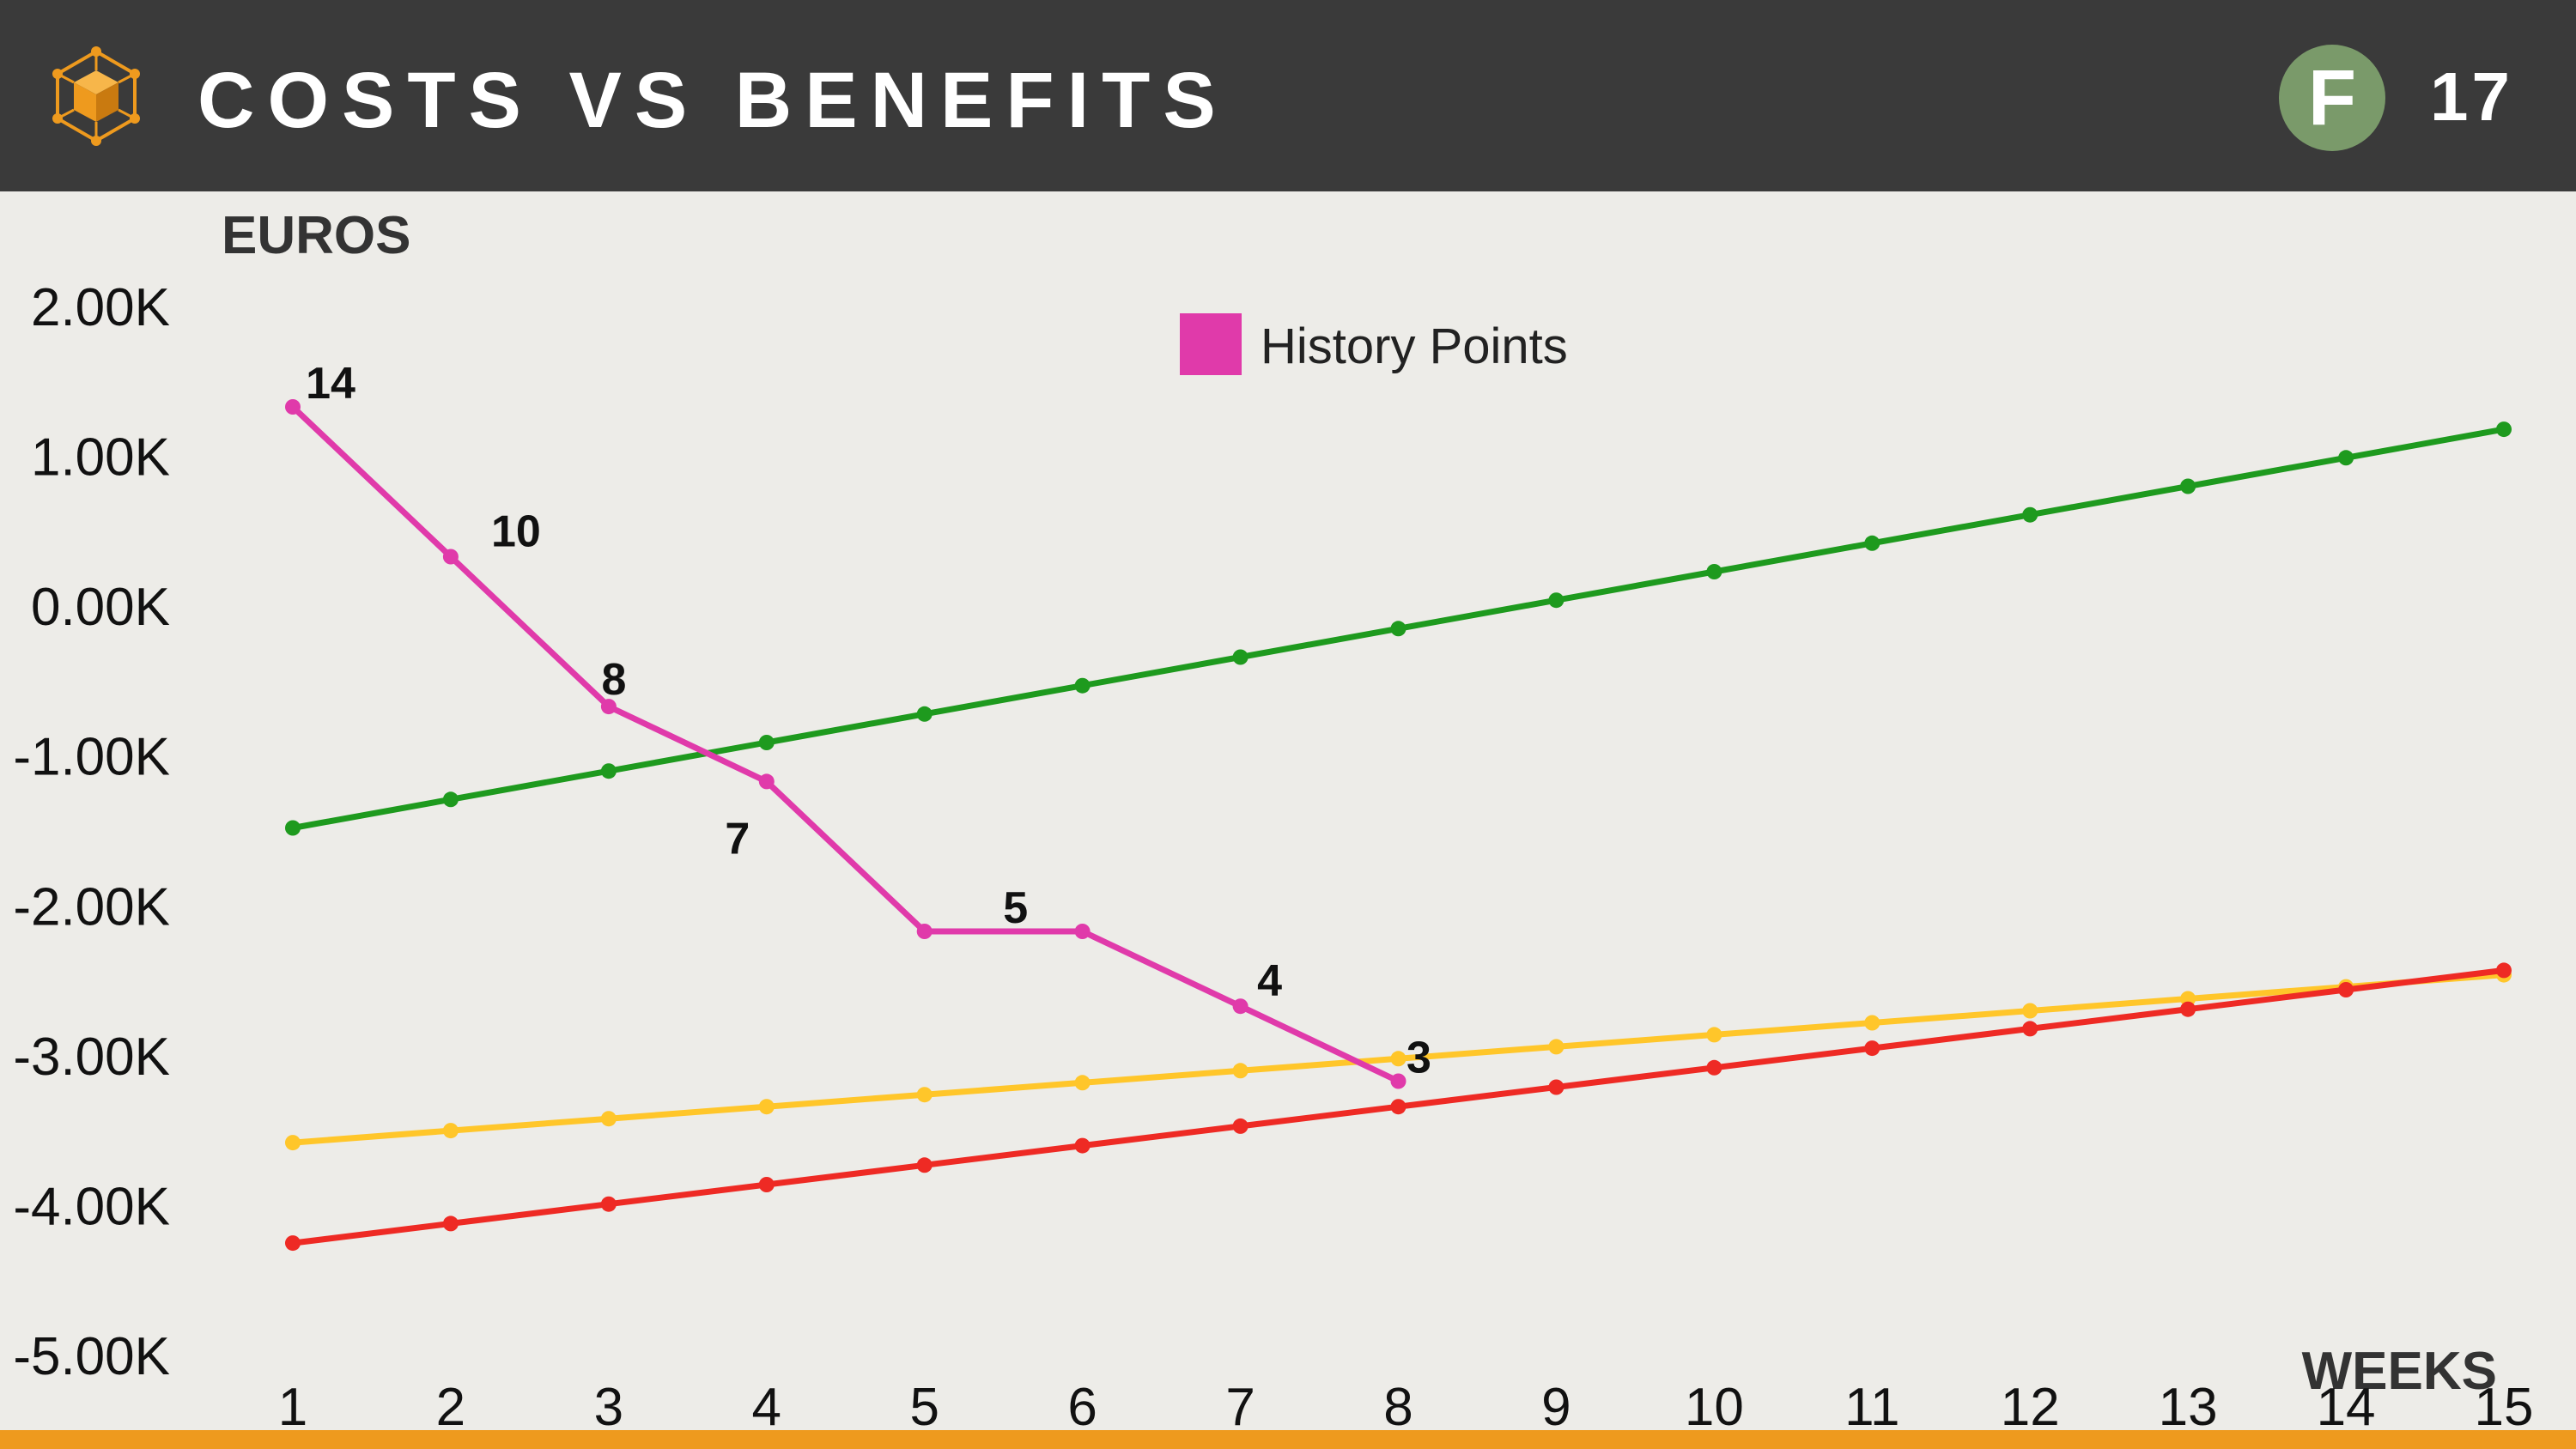 This screenshot has width=2576, height=1449. What do you see at coordinates (1715, 1404) in the screenshot?
I see `x-tick-label: 10` at bounding box center [1715, 1404].